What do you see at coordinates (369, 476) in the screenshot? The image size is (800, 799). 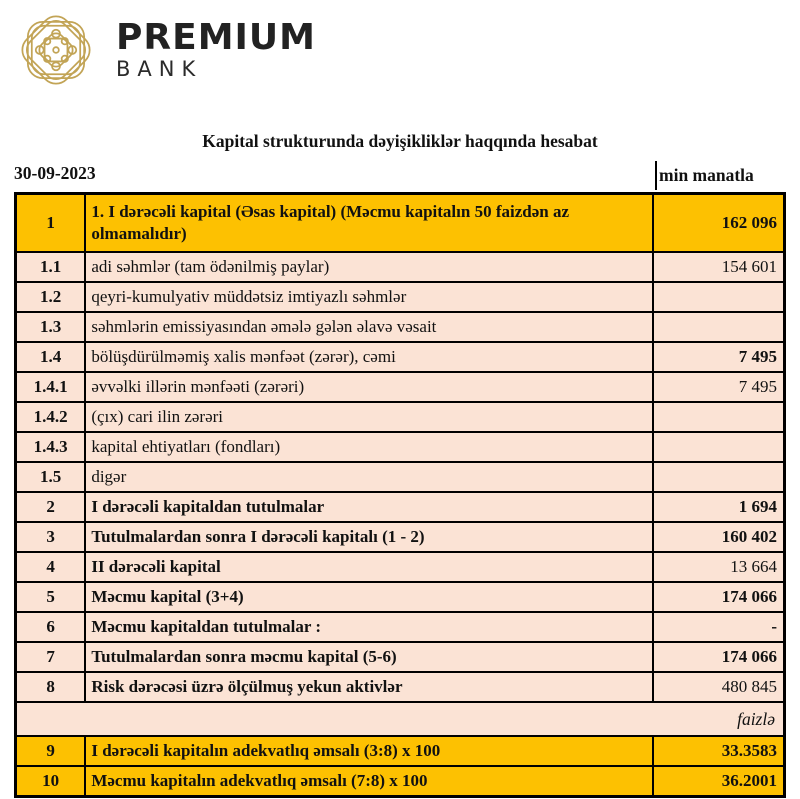 I see `row-label-cell: digər` at bounding box center [369, 476].